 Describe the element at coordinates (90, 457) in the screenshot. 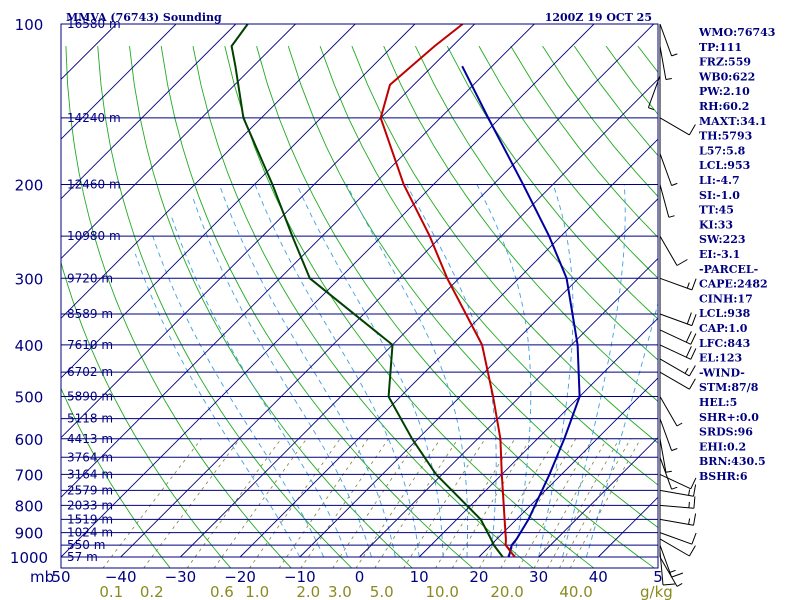

I see `height-label: 3764 m` at that location.